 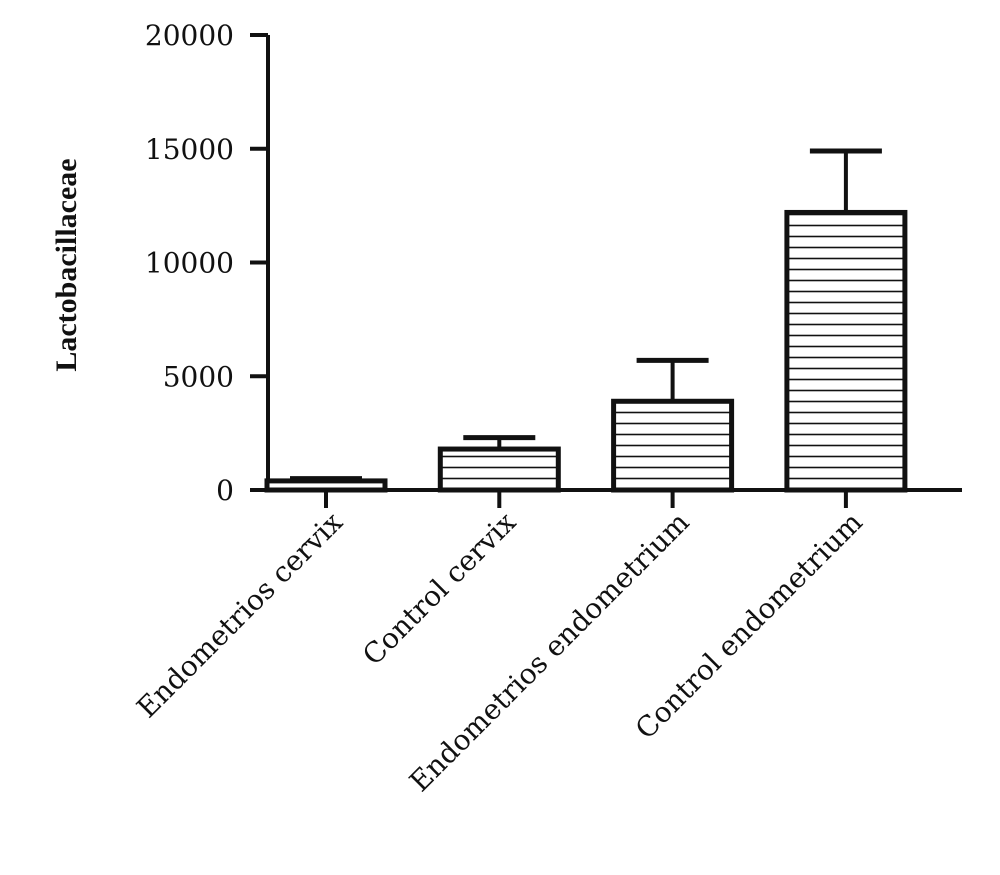 What do you see at coordinates (549, 652) in the screenshot?
I see `x-tick-label: Endometrios endometrium` at bounding box center [549, 652].